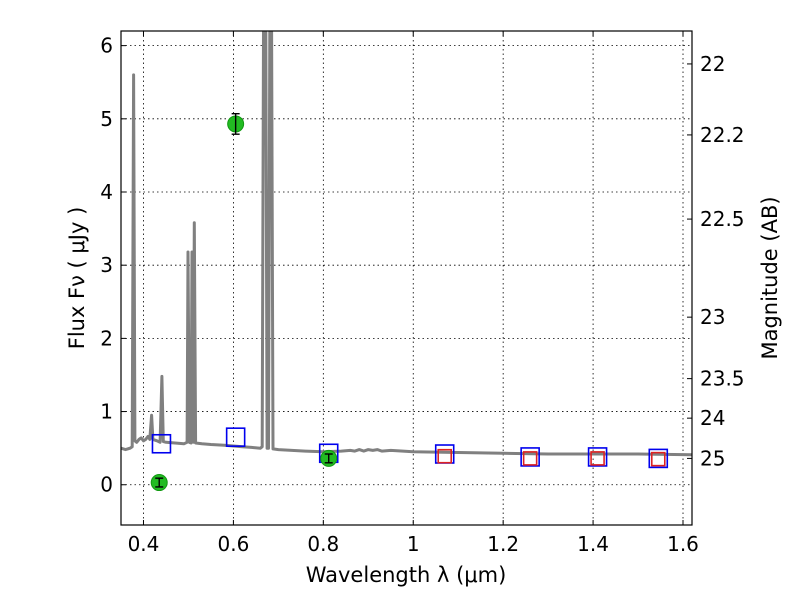 The image size is (800, 600). What do you see at coordinates (413, 544) in the screenshot?
I see `x-tick-label: 1` at bounding box center [413, 544].